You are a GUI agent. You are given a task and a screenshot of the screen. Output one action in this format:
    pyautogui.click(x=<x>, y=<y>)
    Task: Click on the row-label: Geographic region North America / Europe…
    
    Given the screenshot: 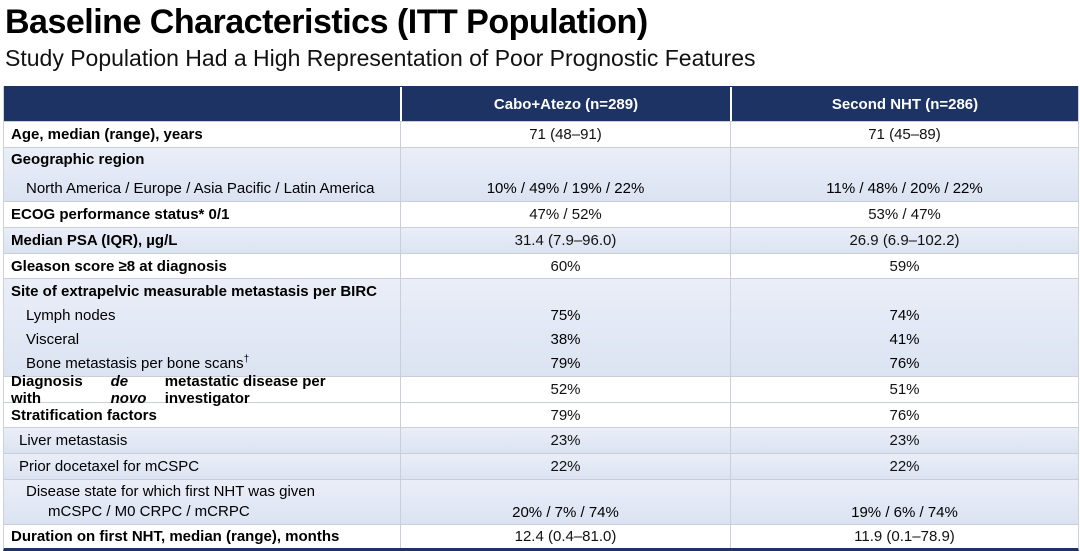 What is the action you would take?
    pyautogui.click(x=193, y=174)
    